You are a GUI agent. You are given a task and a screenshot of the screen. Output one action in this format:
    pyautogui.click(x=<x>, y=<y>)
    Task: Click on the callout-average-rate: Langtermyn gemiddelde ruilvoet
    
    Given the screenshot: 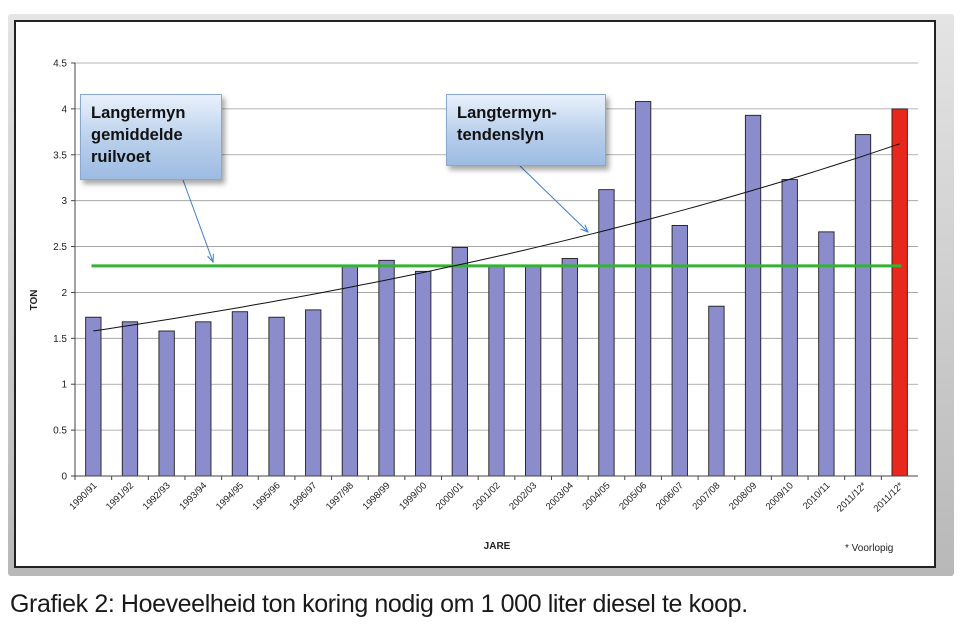 What is the action you would take?
    pyautogui.click(x=151, y=137)
    